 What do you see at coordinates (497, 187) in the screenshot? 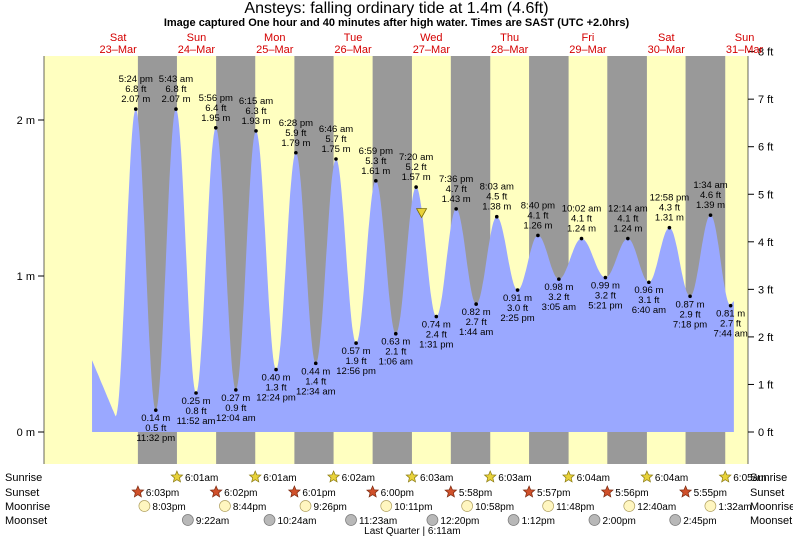
I see `high-tide-label: 8:03 am` at bounding box center [497, 187].